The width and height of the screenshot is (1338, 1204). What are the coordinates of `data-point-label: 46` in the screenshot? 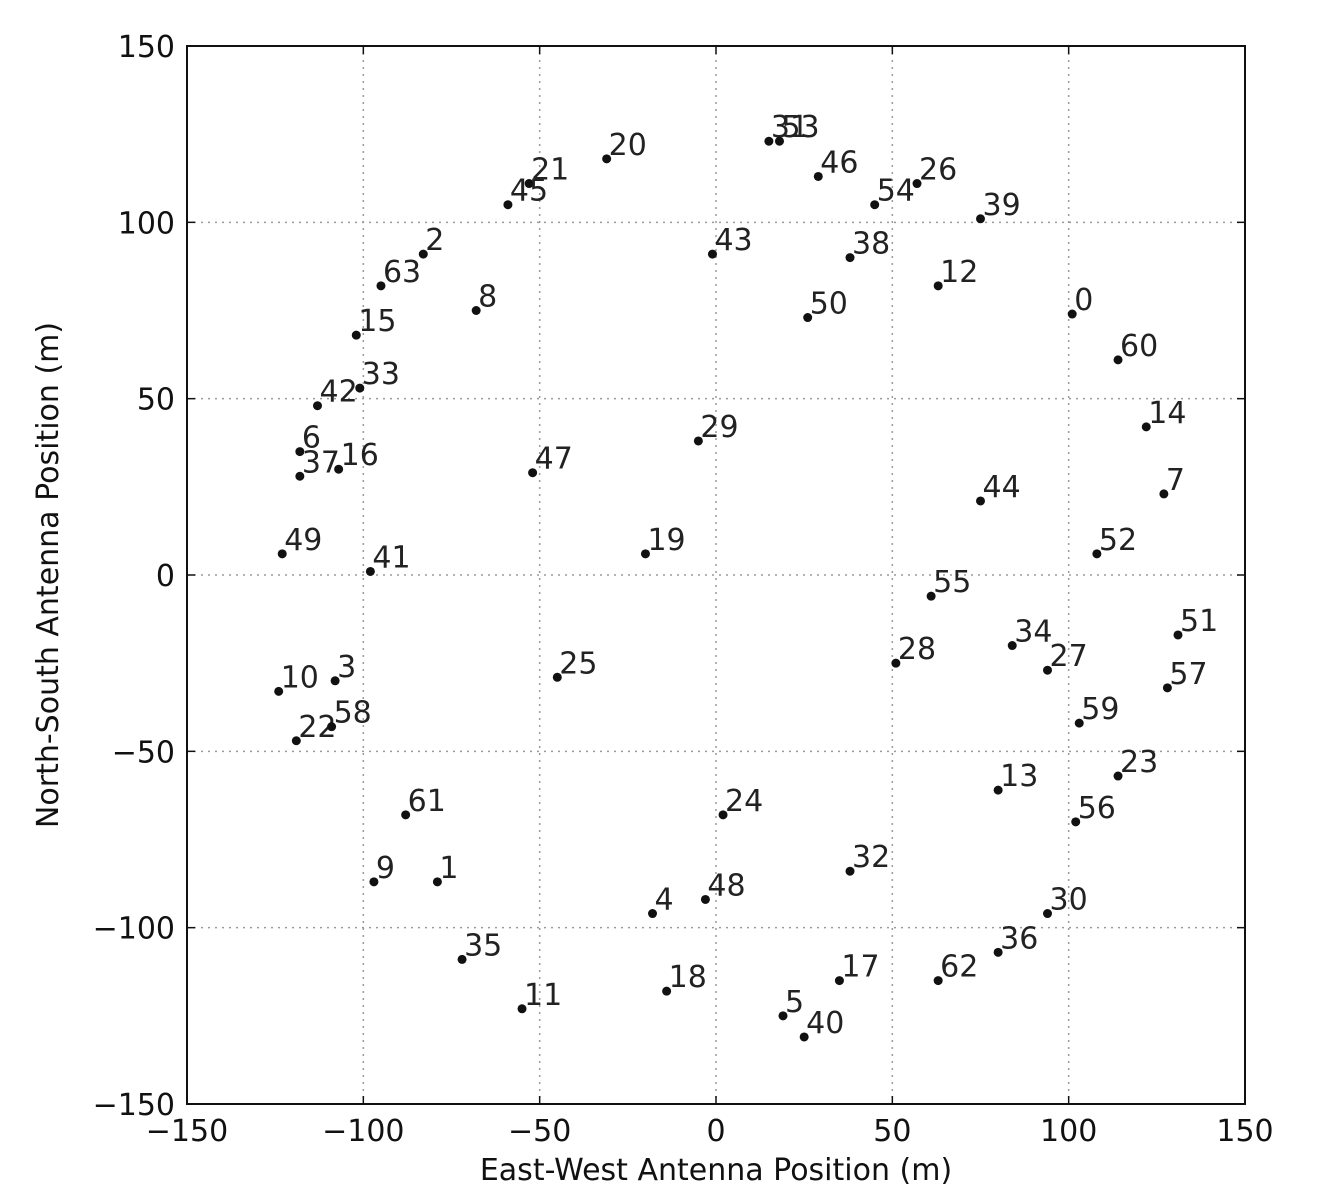 It's located at (839, 162).